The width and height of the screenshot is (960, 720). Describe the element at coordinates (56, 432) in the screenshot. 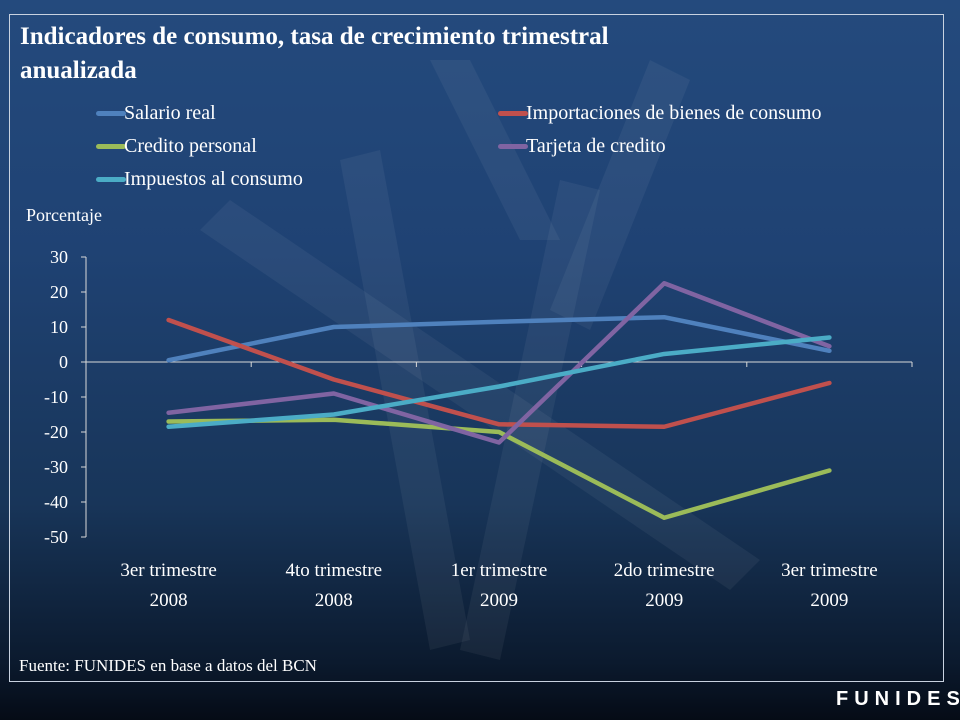

I see `y-tick-label: -20` at that location.